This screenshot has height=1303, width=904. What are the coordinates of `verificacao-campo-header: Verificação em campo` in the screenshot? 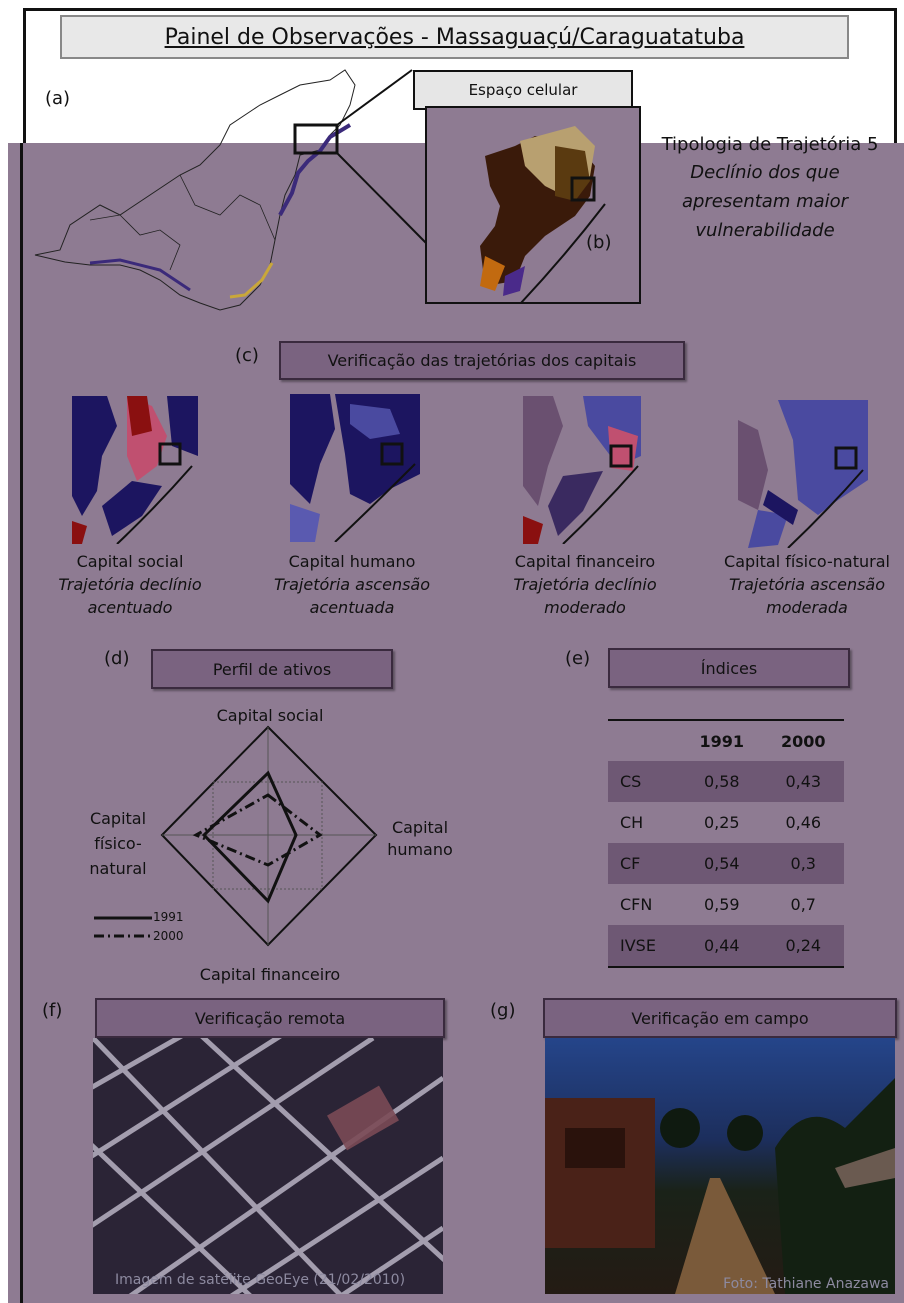 It's located at (720, 1018).